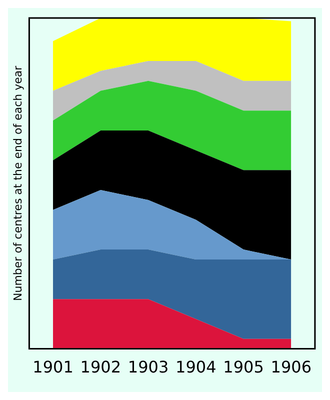 This screenshot has width=330, height=400. Describe the element at coordinates (243, 367) in the screenshot. I see `x-tick-label: 1905` at that location.